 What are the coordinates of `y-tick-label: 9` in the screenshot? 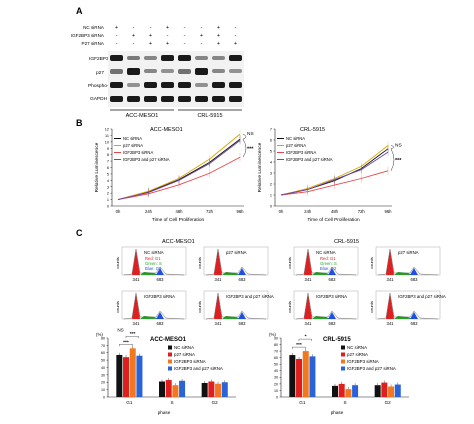 It's located at (108, 149).